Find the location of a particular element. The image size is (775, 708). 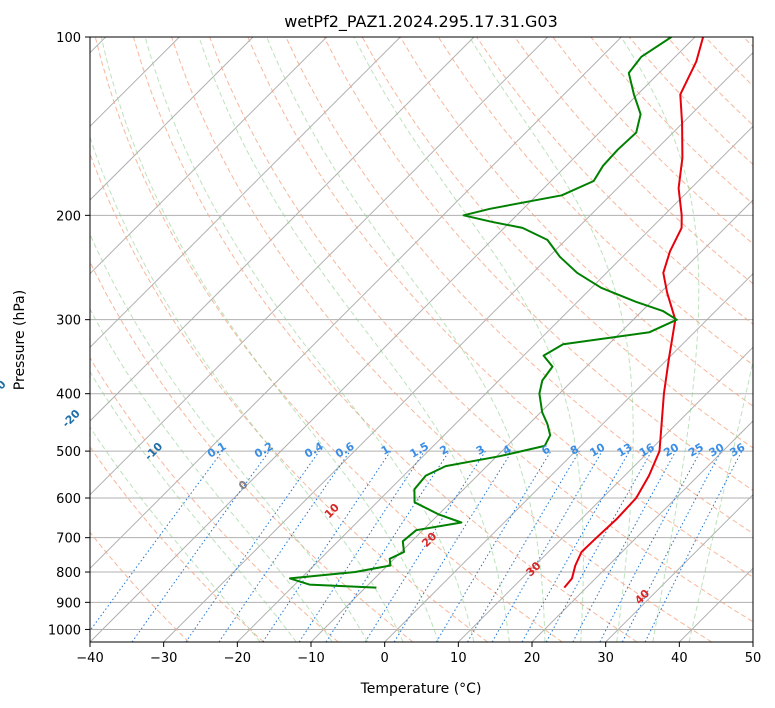

y-tick-label: 600 is located at coordinates (68, 499).